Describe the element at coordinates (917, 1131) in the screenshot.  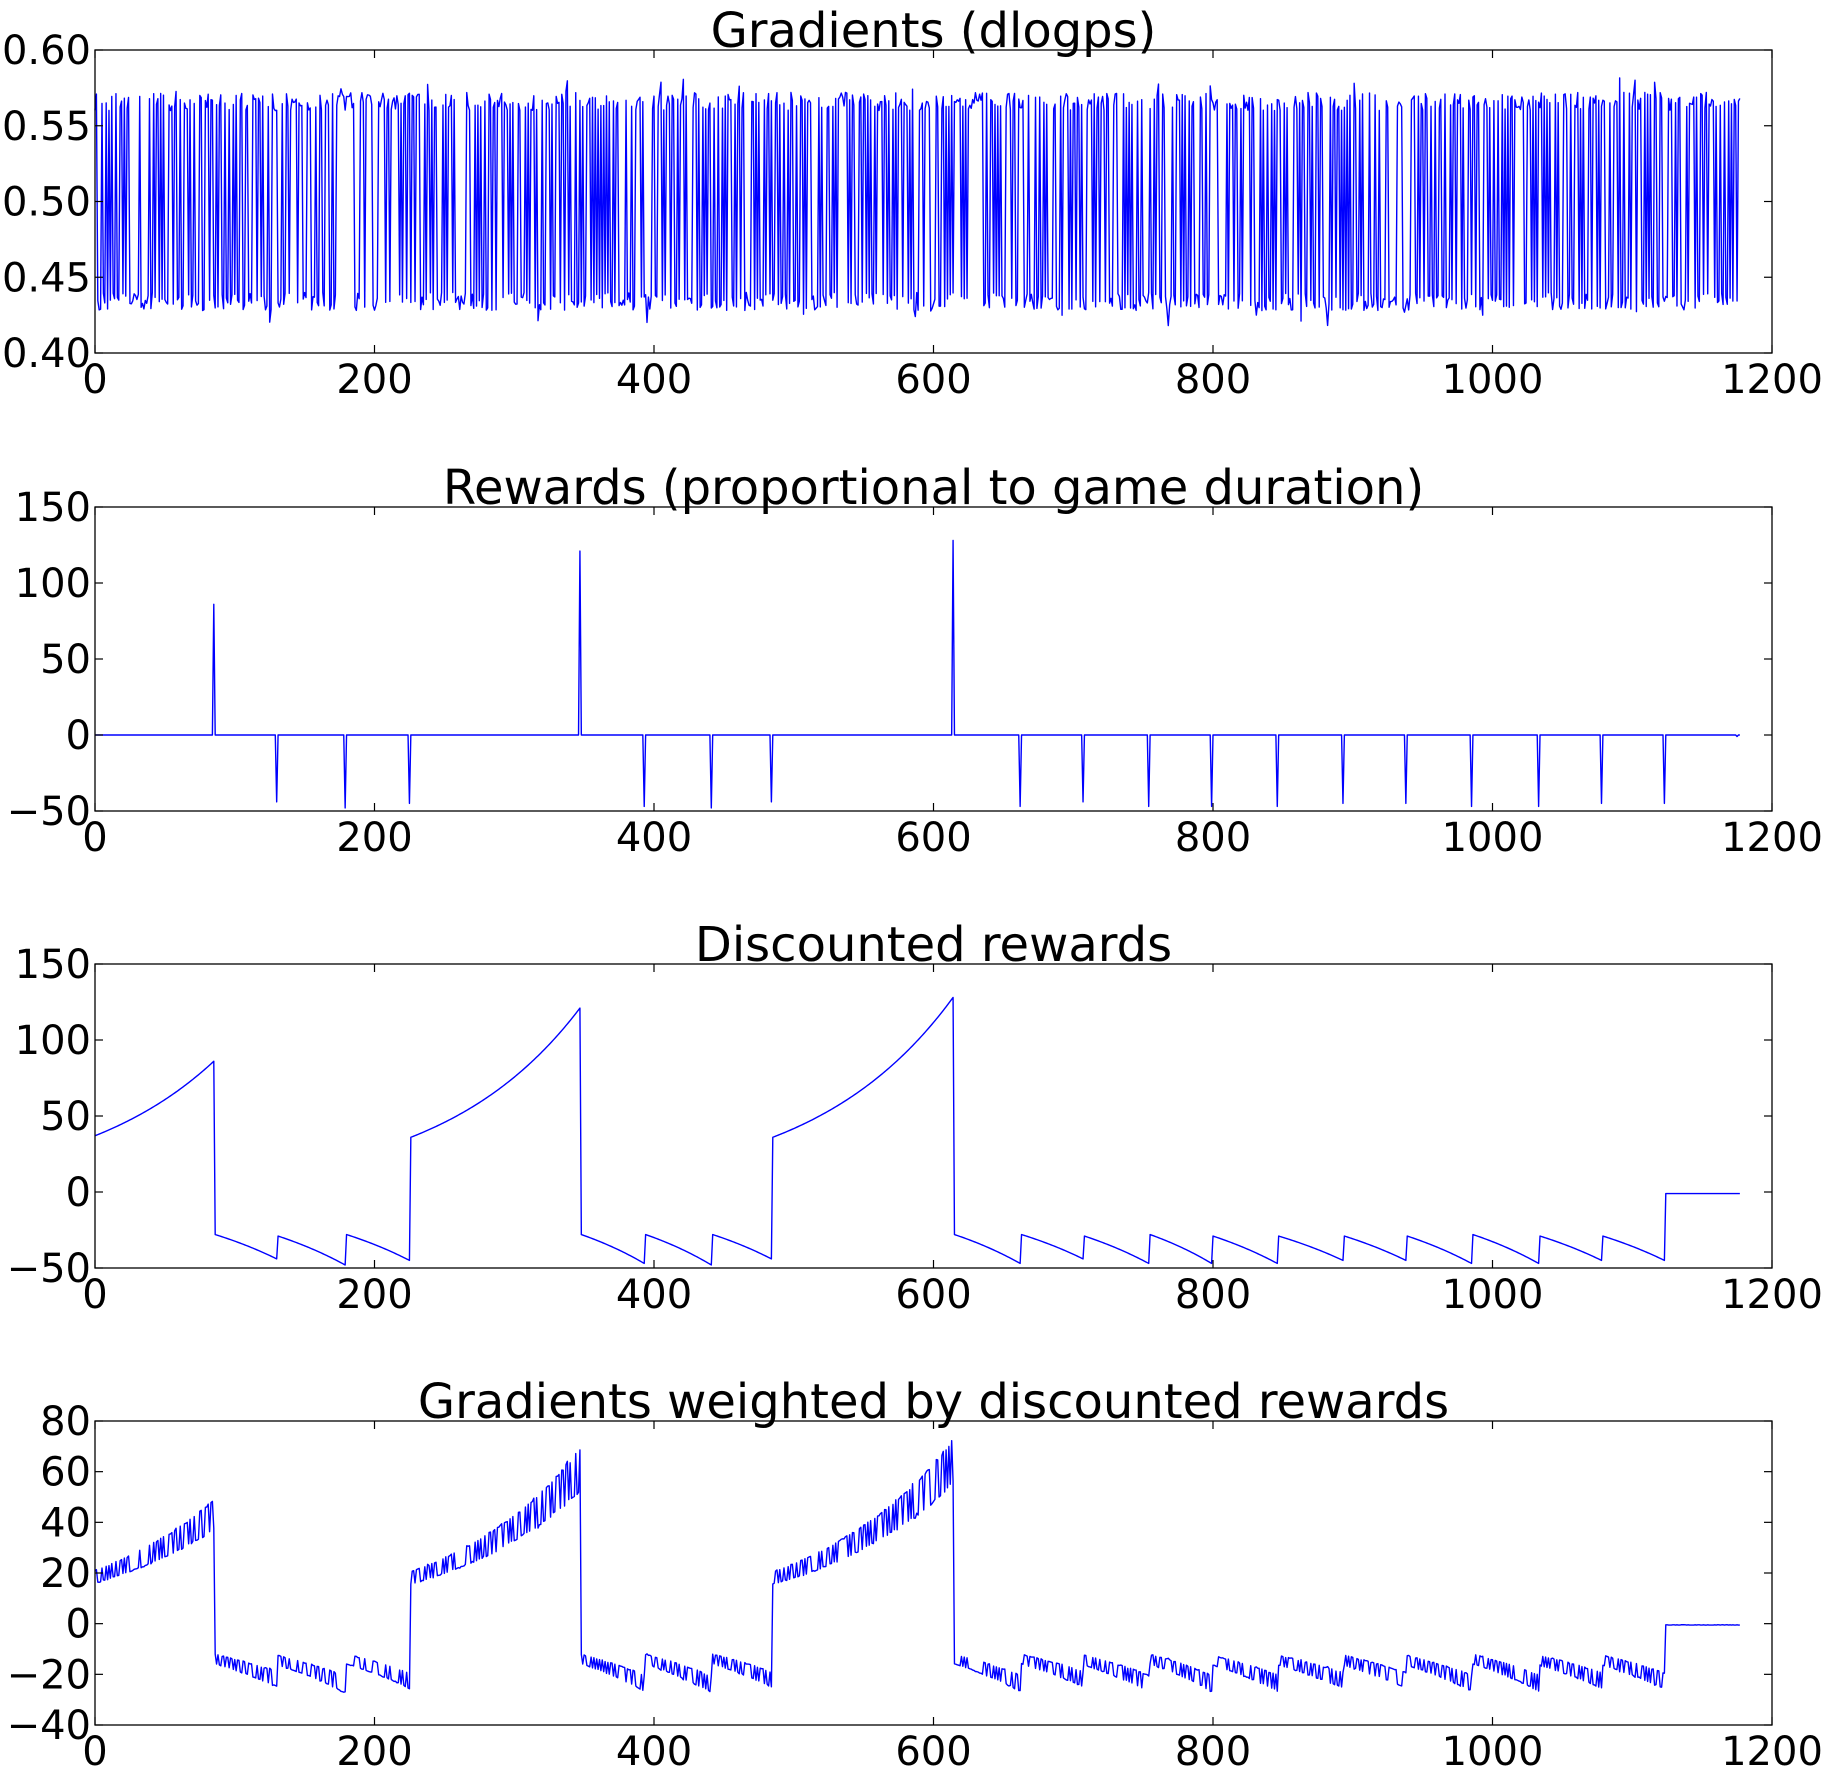
I see `discounted-rewards-line` at that location.